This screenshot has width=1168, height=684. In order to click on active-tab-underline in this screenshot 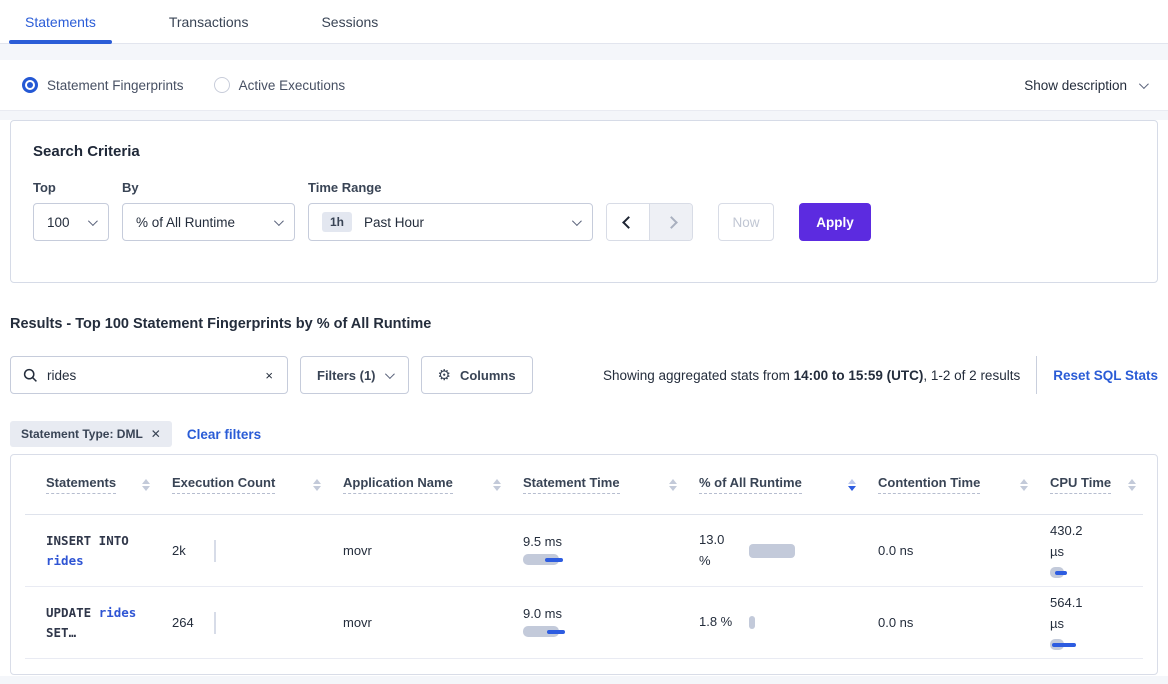, I will do `click(60, 42)`.